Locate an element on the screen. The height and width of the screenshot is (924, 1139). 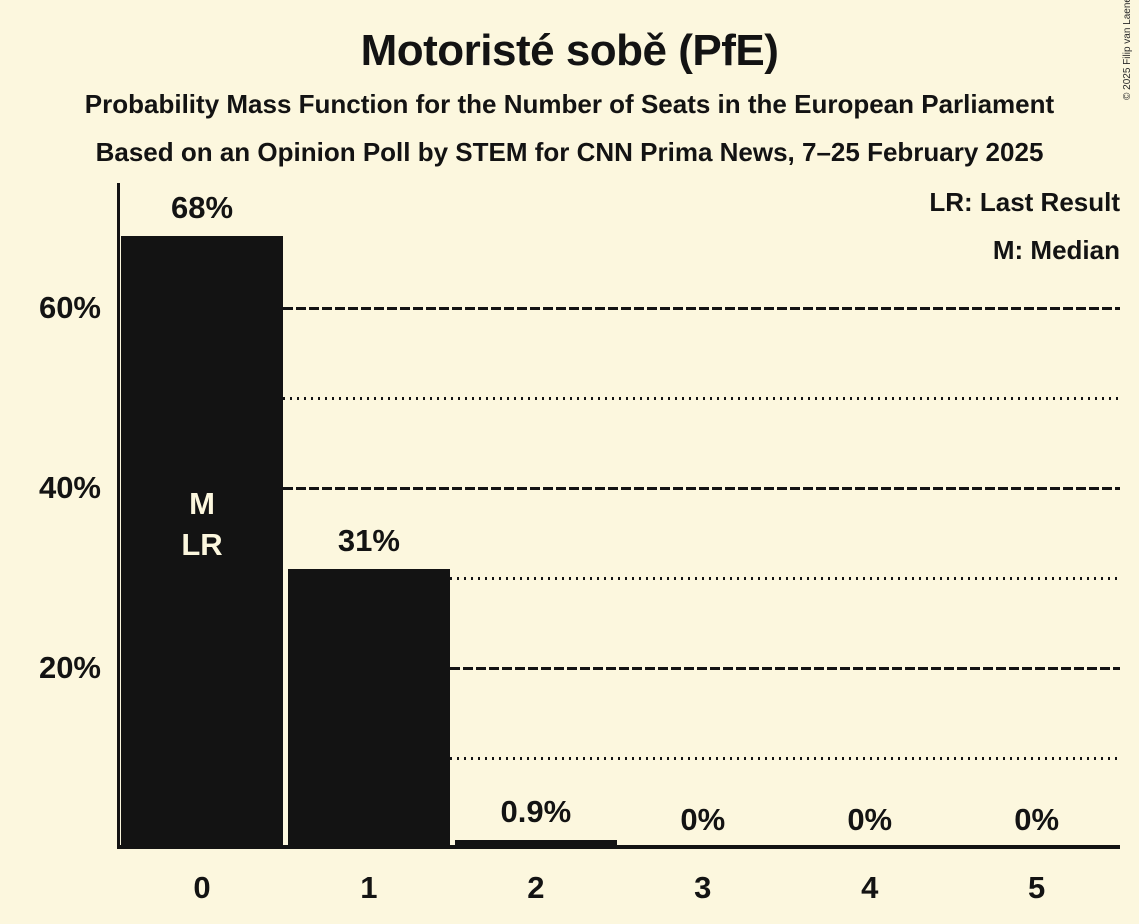
legend-median: M: Median is located at coordinates (1056, 250).